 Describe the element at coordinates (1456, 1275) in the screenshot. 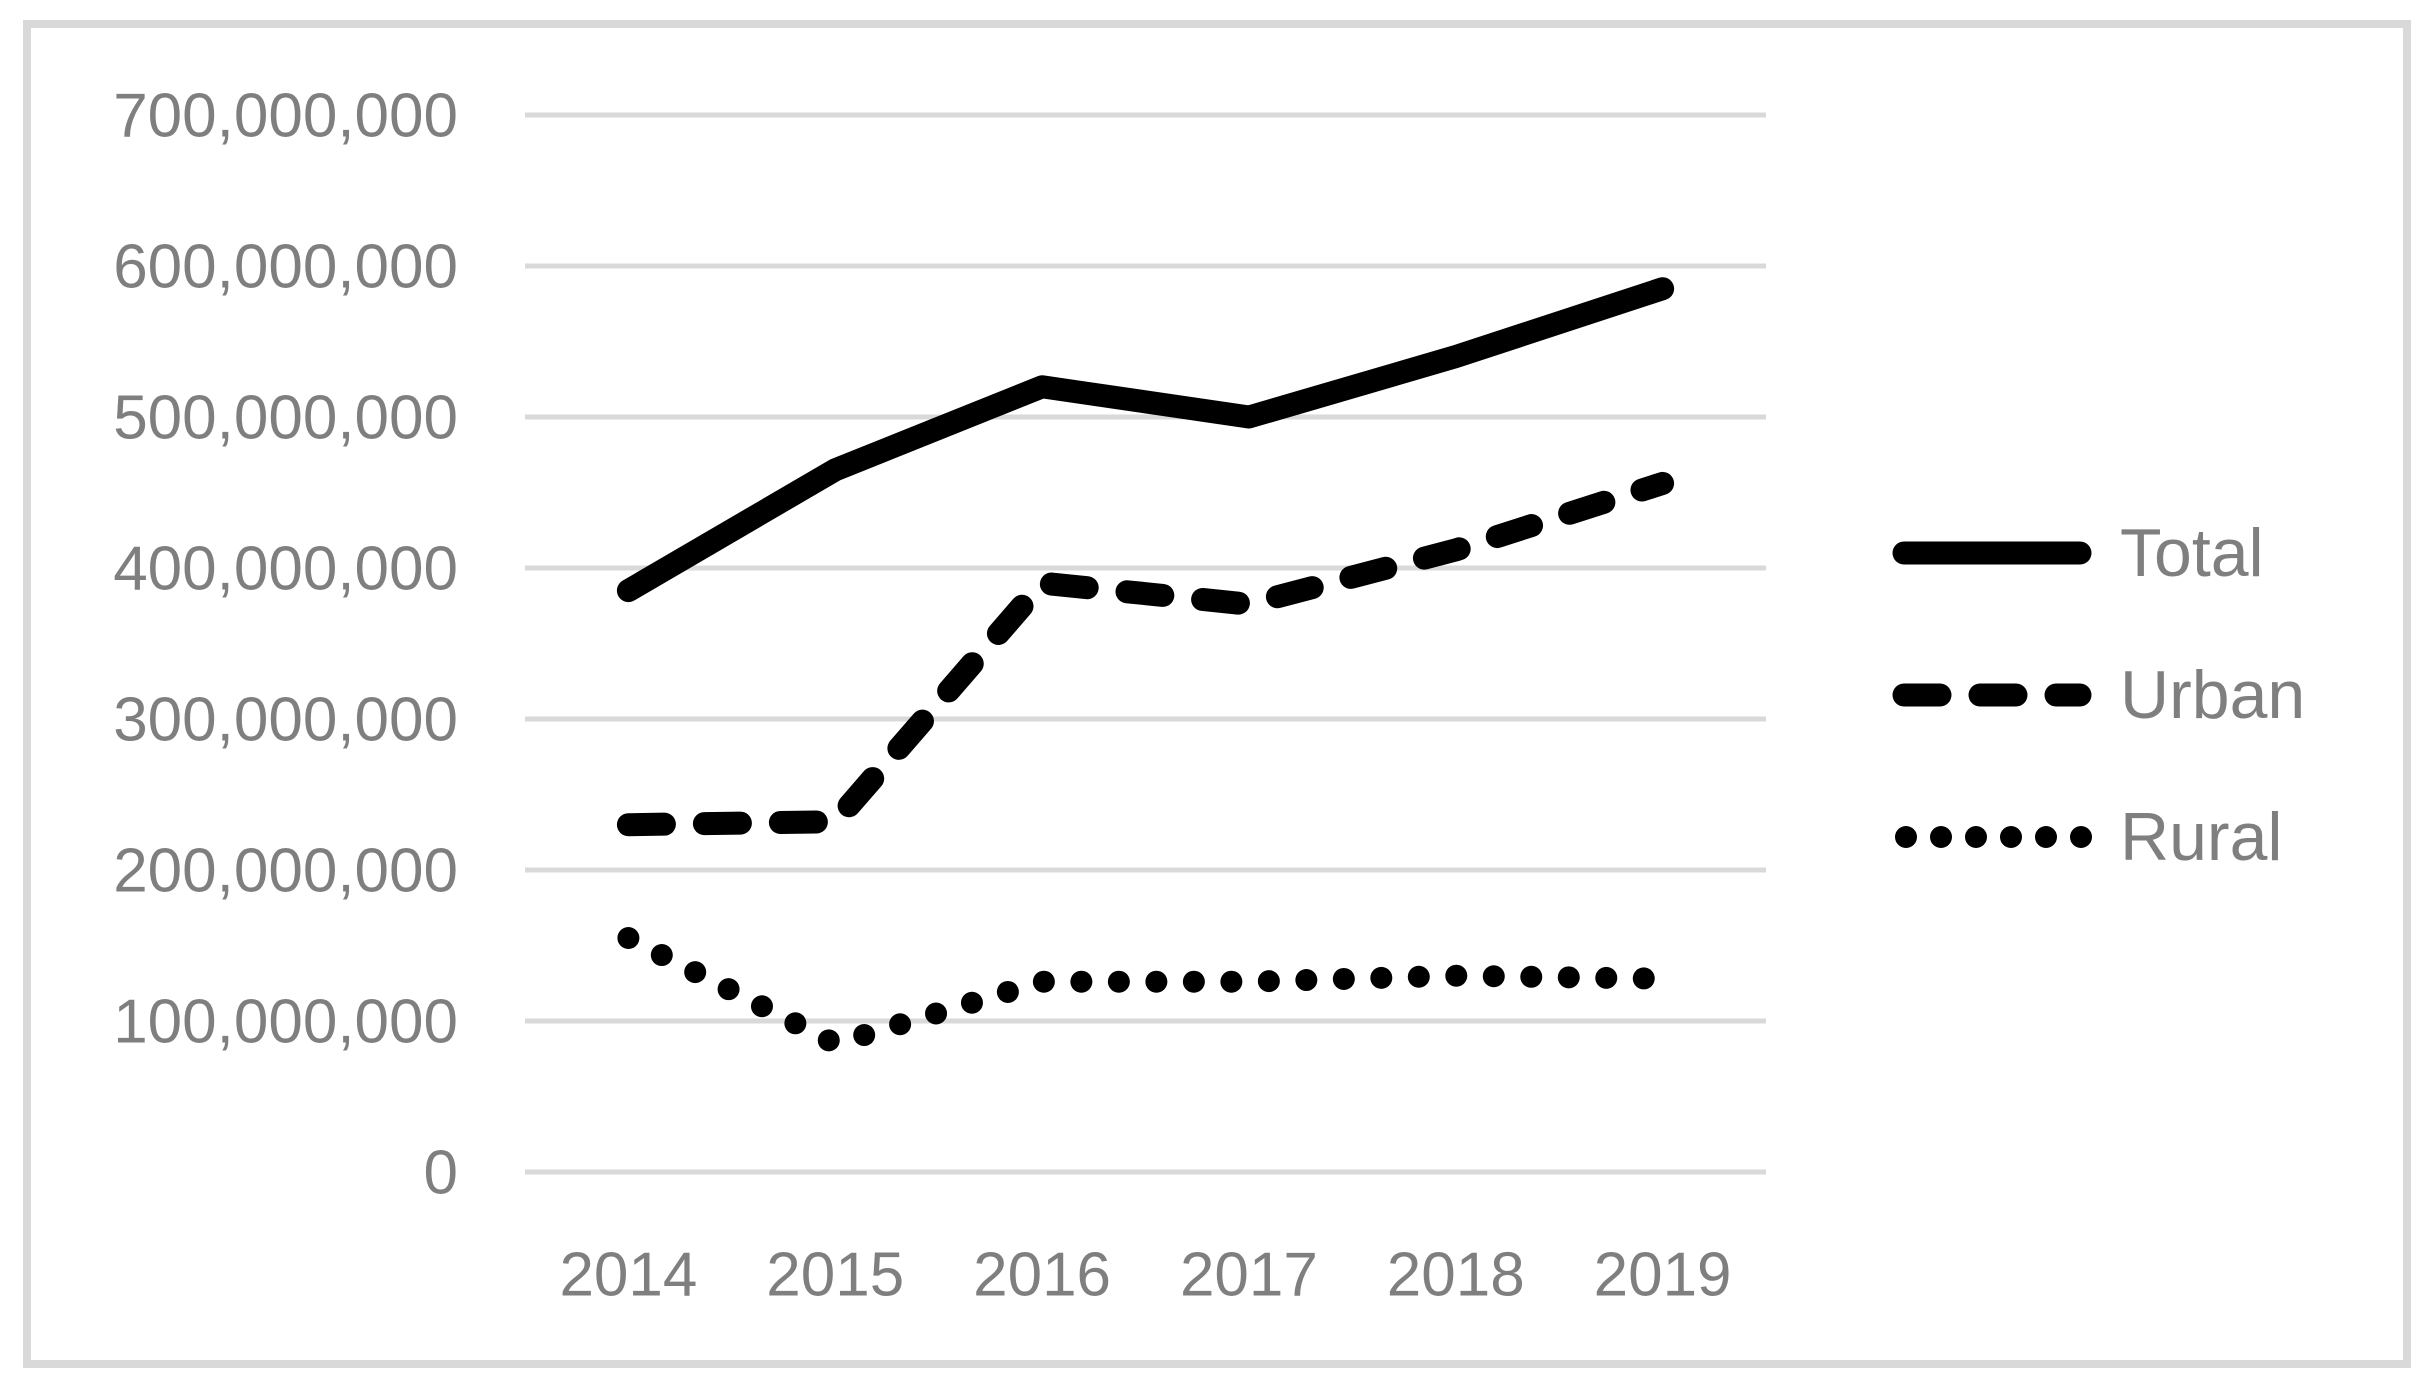

I see `x-axis-tick-label: 2018` at that location.